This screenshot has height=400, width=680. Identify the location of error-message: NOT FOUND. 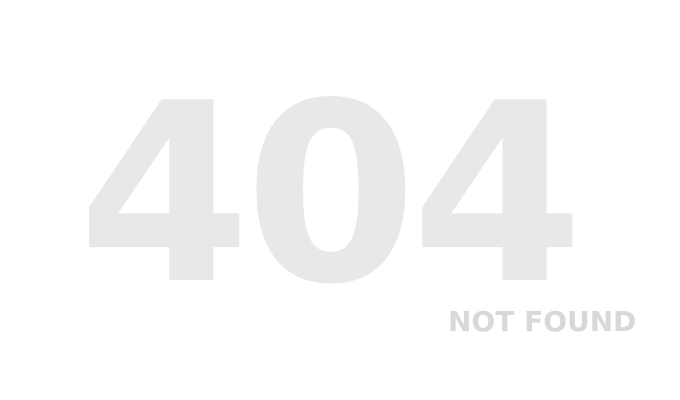
(542, 321).